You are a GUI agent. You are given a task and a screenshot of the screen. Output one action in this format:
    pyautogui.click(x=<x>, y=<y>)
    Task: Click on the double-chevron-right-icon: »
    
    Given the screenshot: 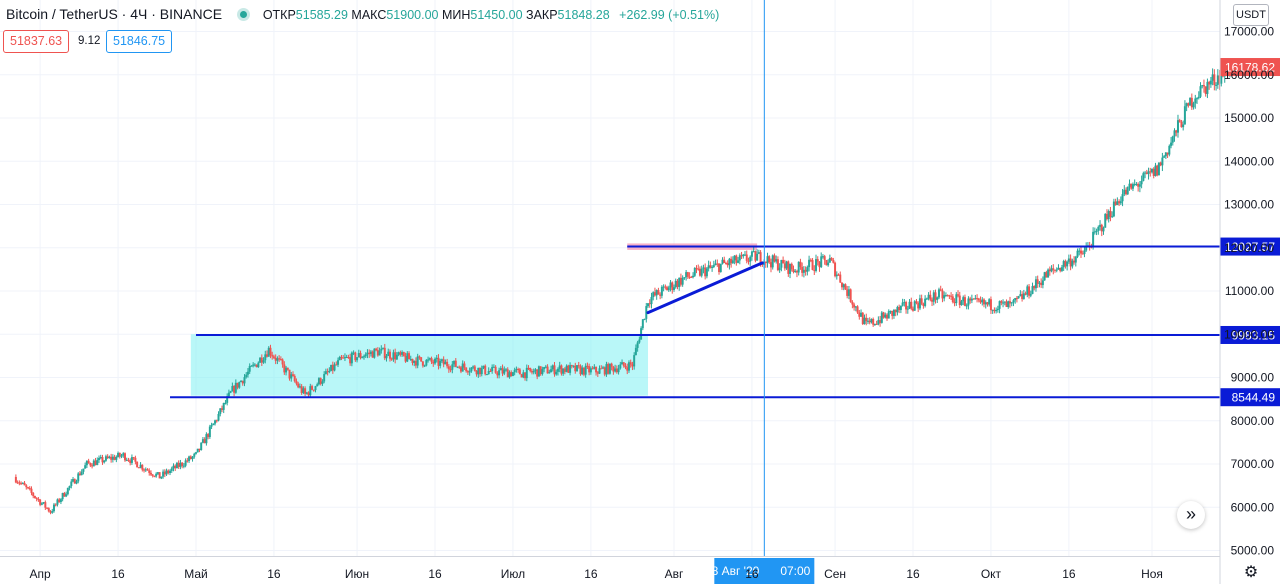 What is the action you would take?
    pyautogui.click(x=1190, y=514)
    